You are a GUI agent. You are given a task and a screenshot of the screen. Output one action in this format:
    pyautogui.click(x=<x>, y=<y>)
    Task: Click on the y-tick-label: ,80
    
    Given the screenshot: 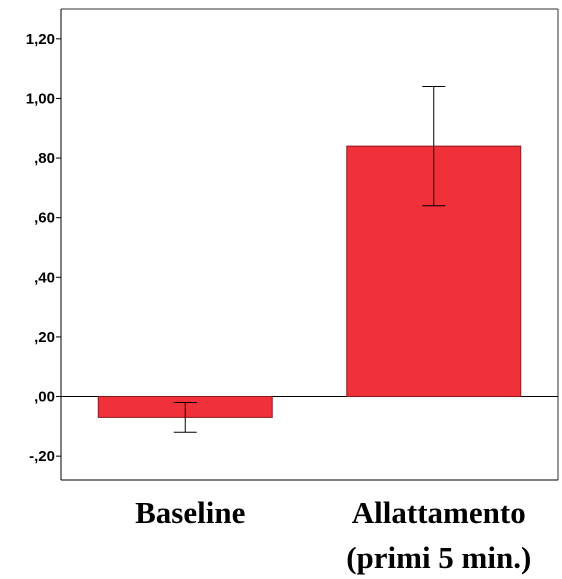 What is the action you would take?
    pyautogui.click(x=44, y=158)
    